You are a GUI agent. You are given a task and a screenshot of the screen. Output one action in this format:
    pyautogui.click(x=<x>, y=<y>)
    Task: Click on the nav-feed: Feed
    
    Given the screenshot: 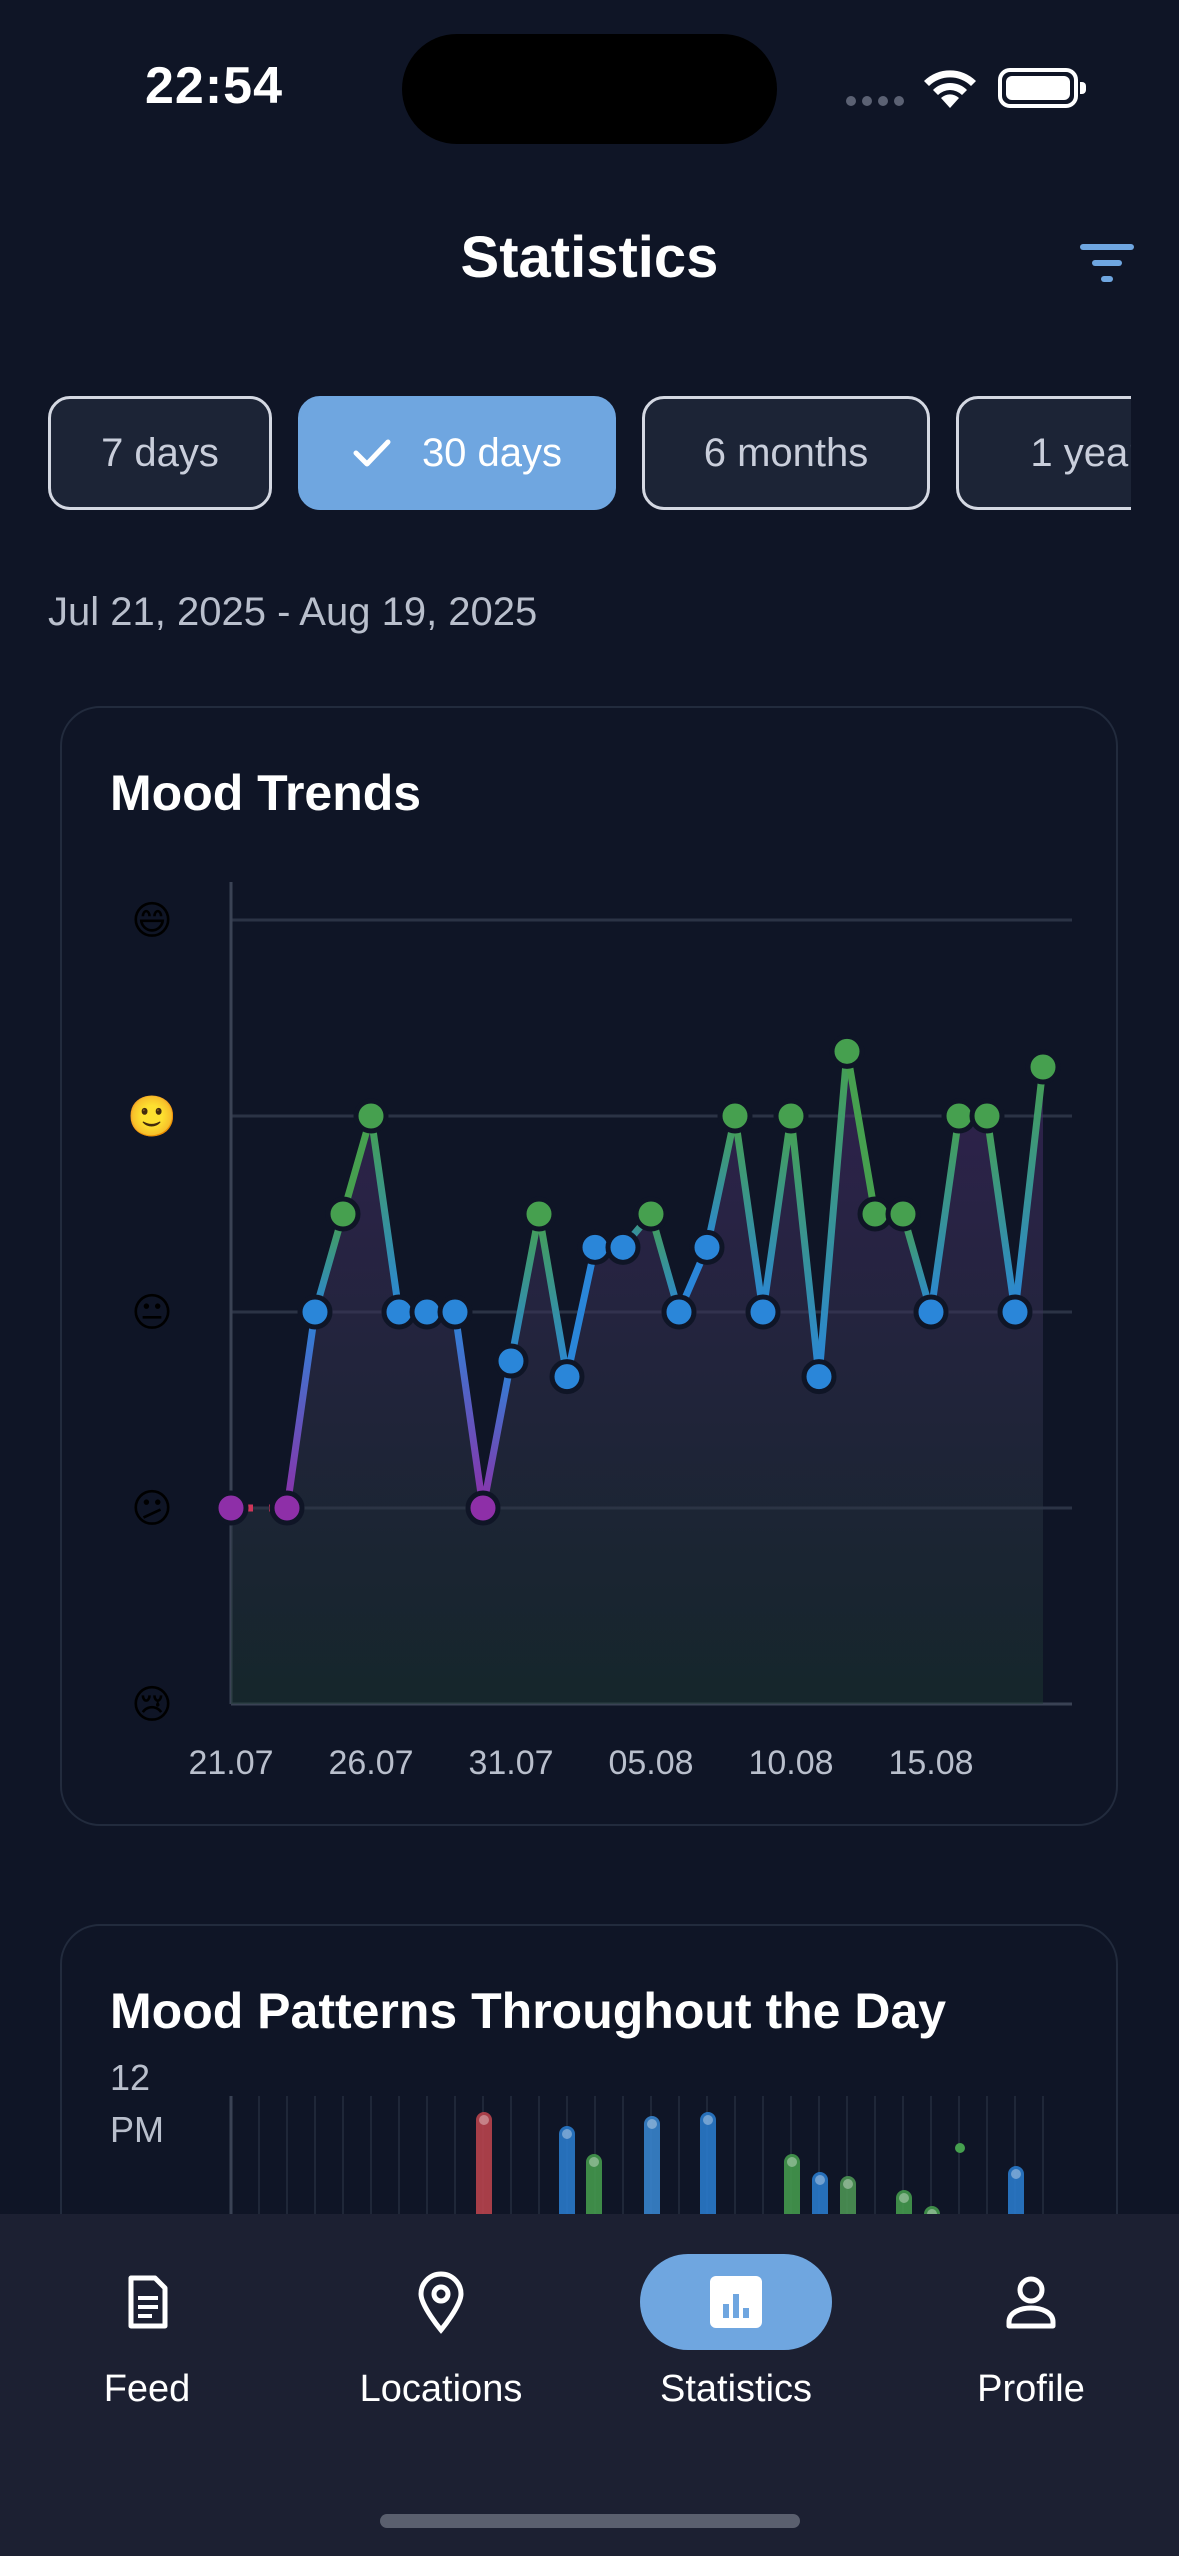 What is the action you would take?
    pyautogui.click(x=147, y=2332)
    